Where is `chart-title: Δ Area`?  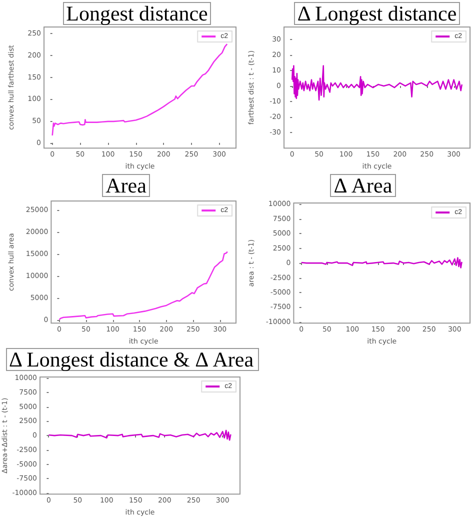 chart-title: Δ Area is located at coordinates (363, 186).